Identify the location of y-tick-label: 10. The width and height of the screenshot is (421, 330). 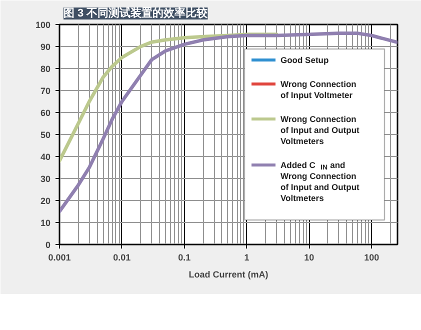
(45, 223).